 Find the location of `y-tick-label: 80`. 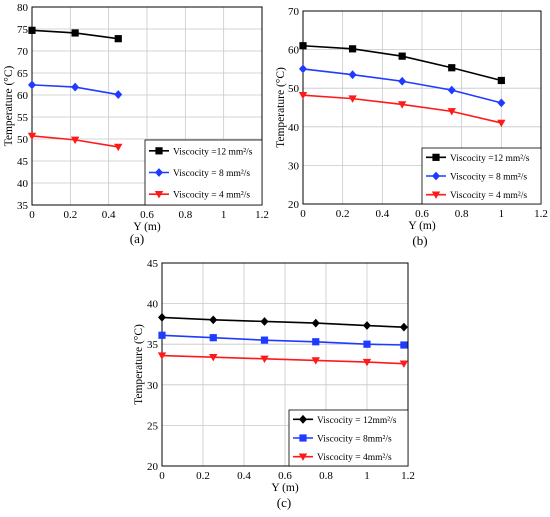

y-tick-label: 80 is located at coordinates (23, 8).